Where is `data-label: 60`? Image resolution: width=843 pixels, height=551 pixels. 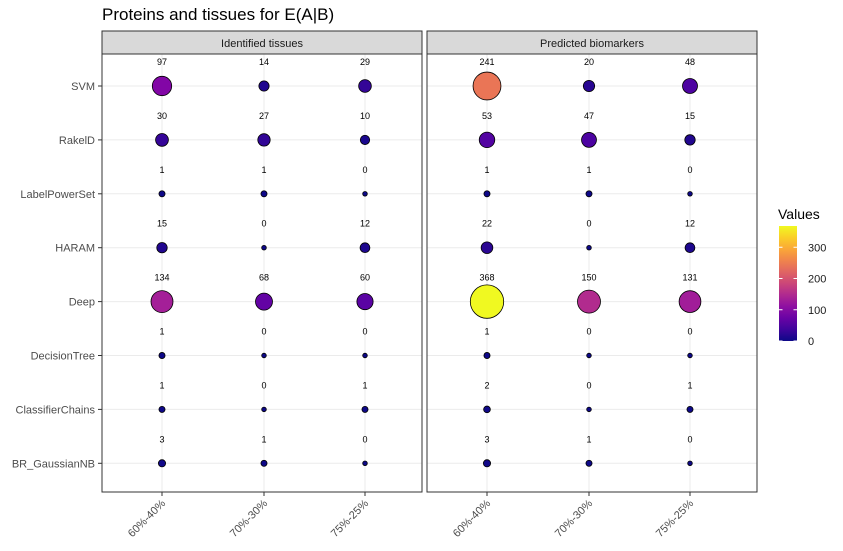
data-label: 60 is located at coordinates (365, 278).